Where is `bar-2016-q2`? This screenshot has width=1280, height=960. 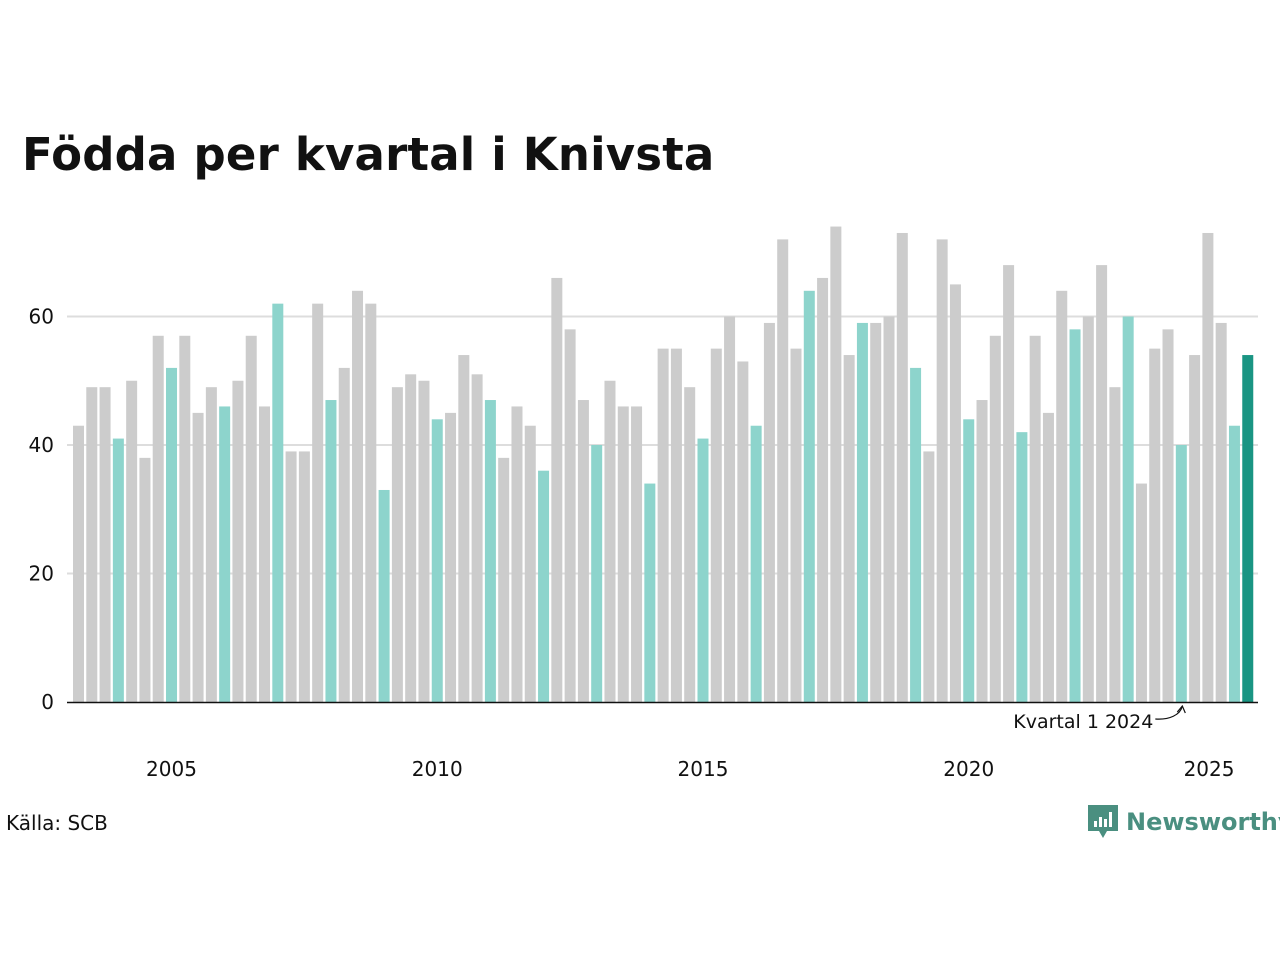
bar-2016-q2 is located at coordinates (769, 512).